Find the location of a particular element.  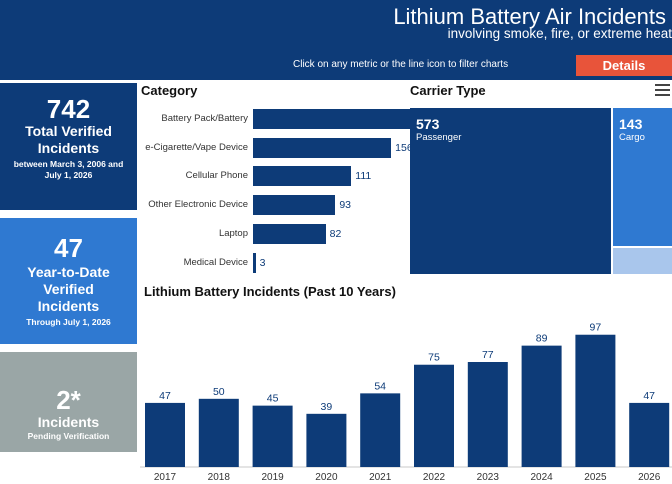

year-tick-label: 2022 is located at coordinates (434, 477).